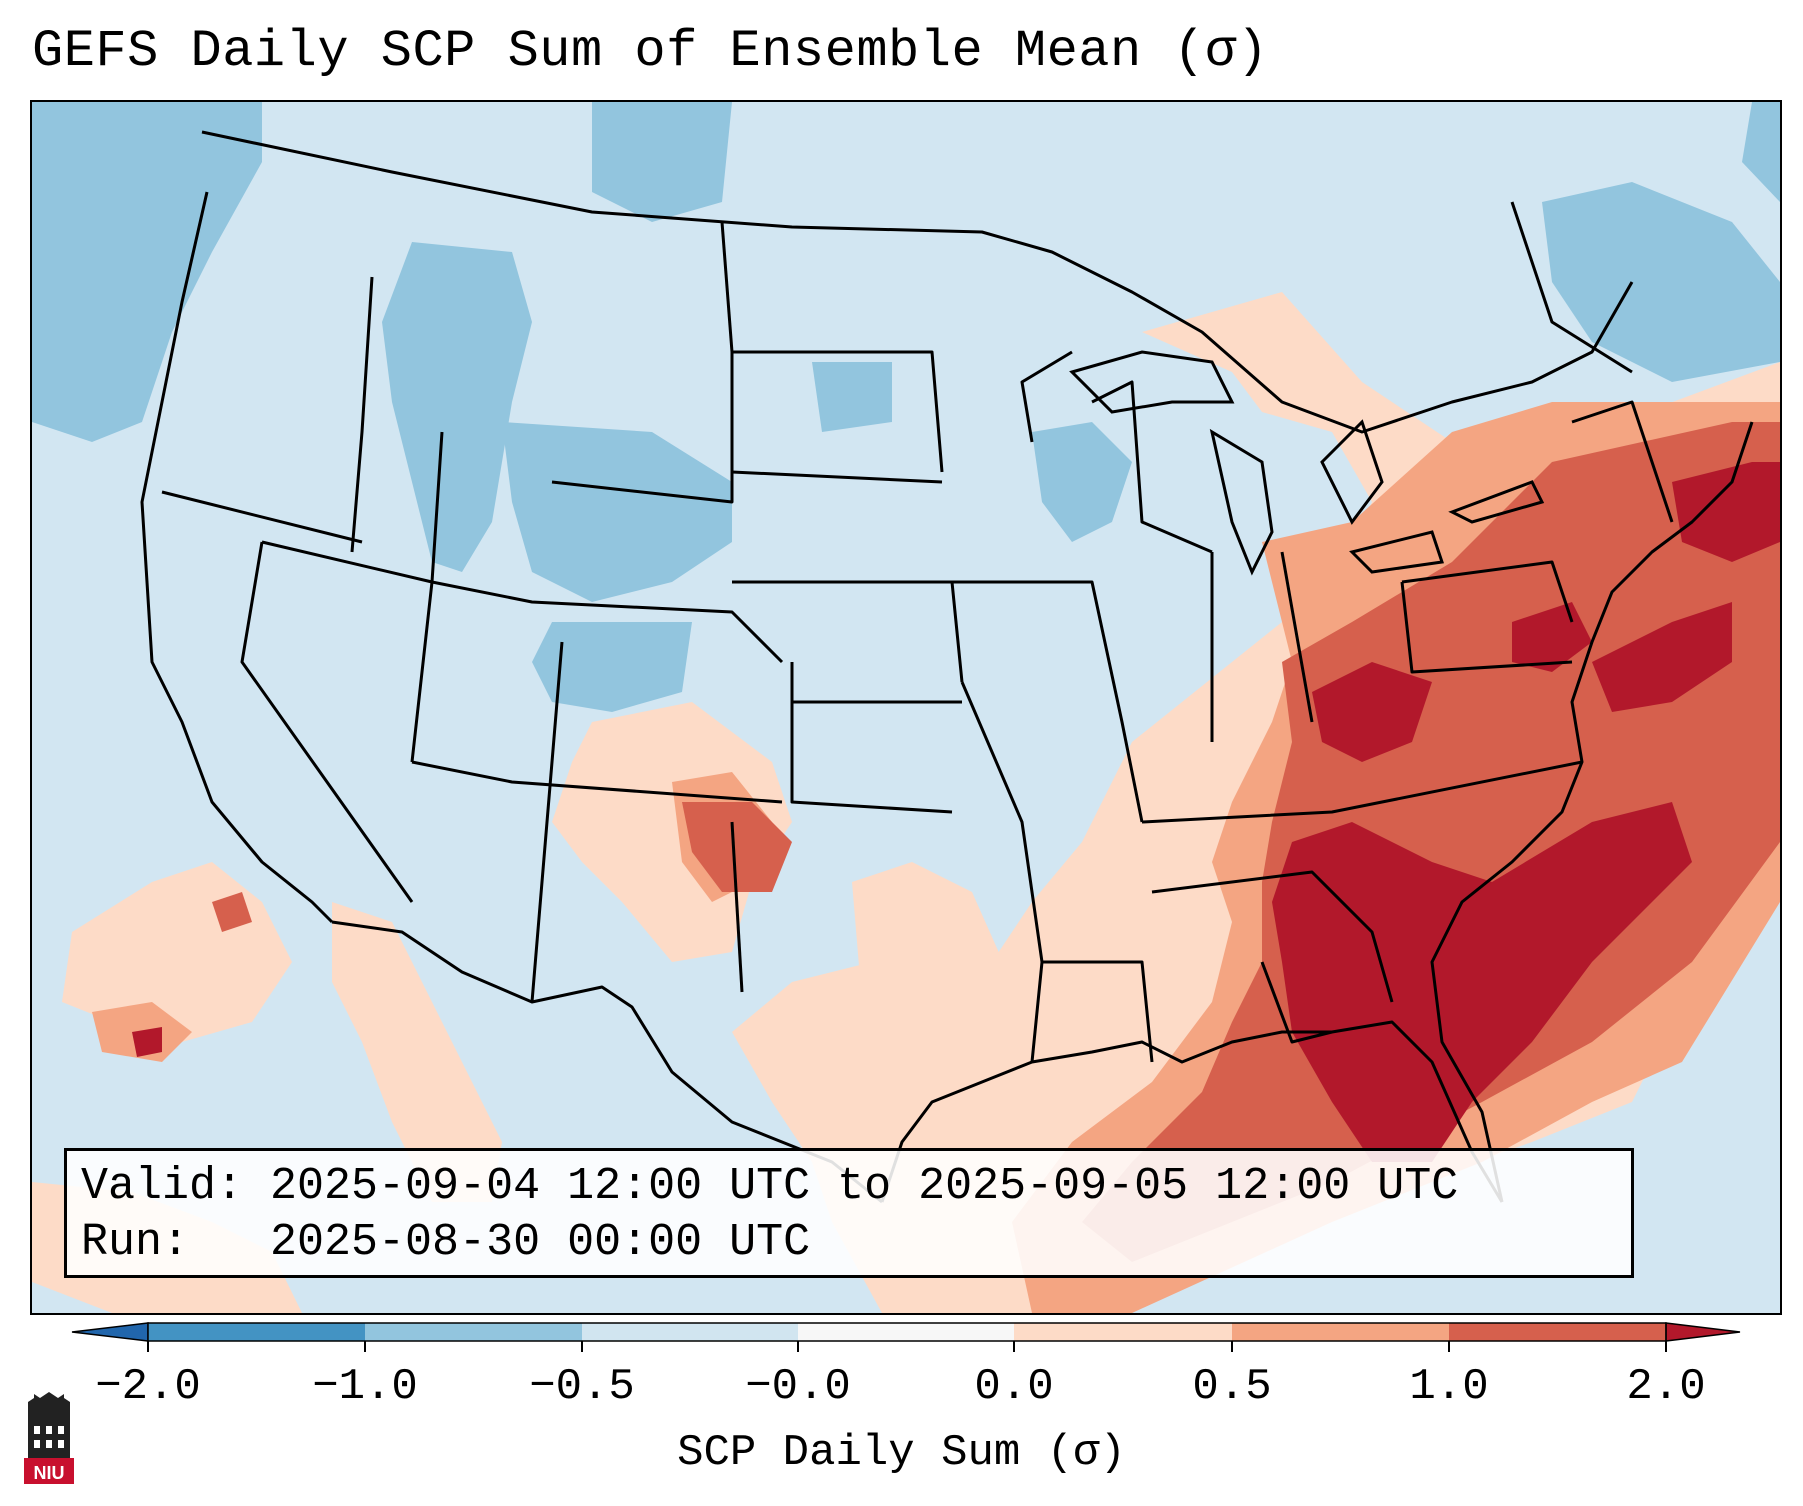 This screenshot has height=1506, width=1803. I want to click on colorbar-tick-label: −0.5, so click(582, 1387).